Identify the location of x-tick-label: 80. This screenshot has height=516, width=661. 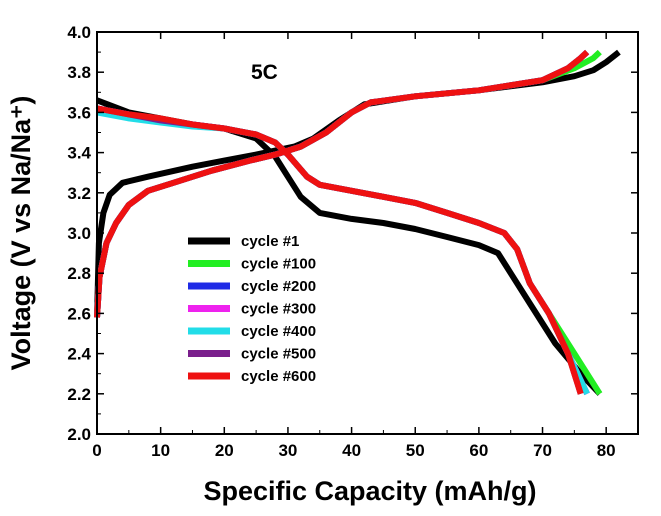
(606, 450).